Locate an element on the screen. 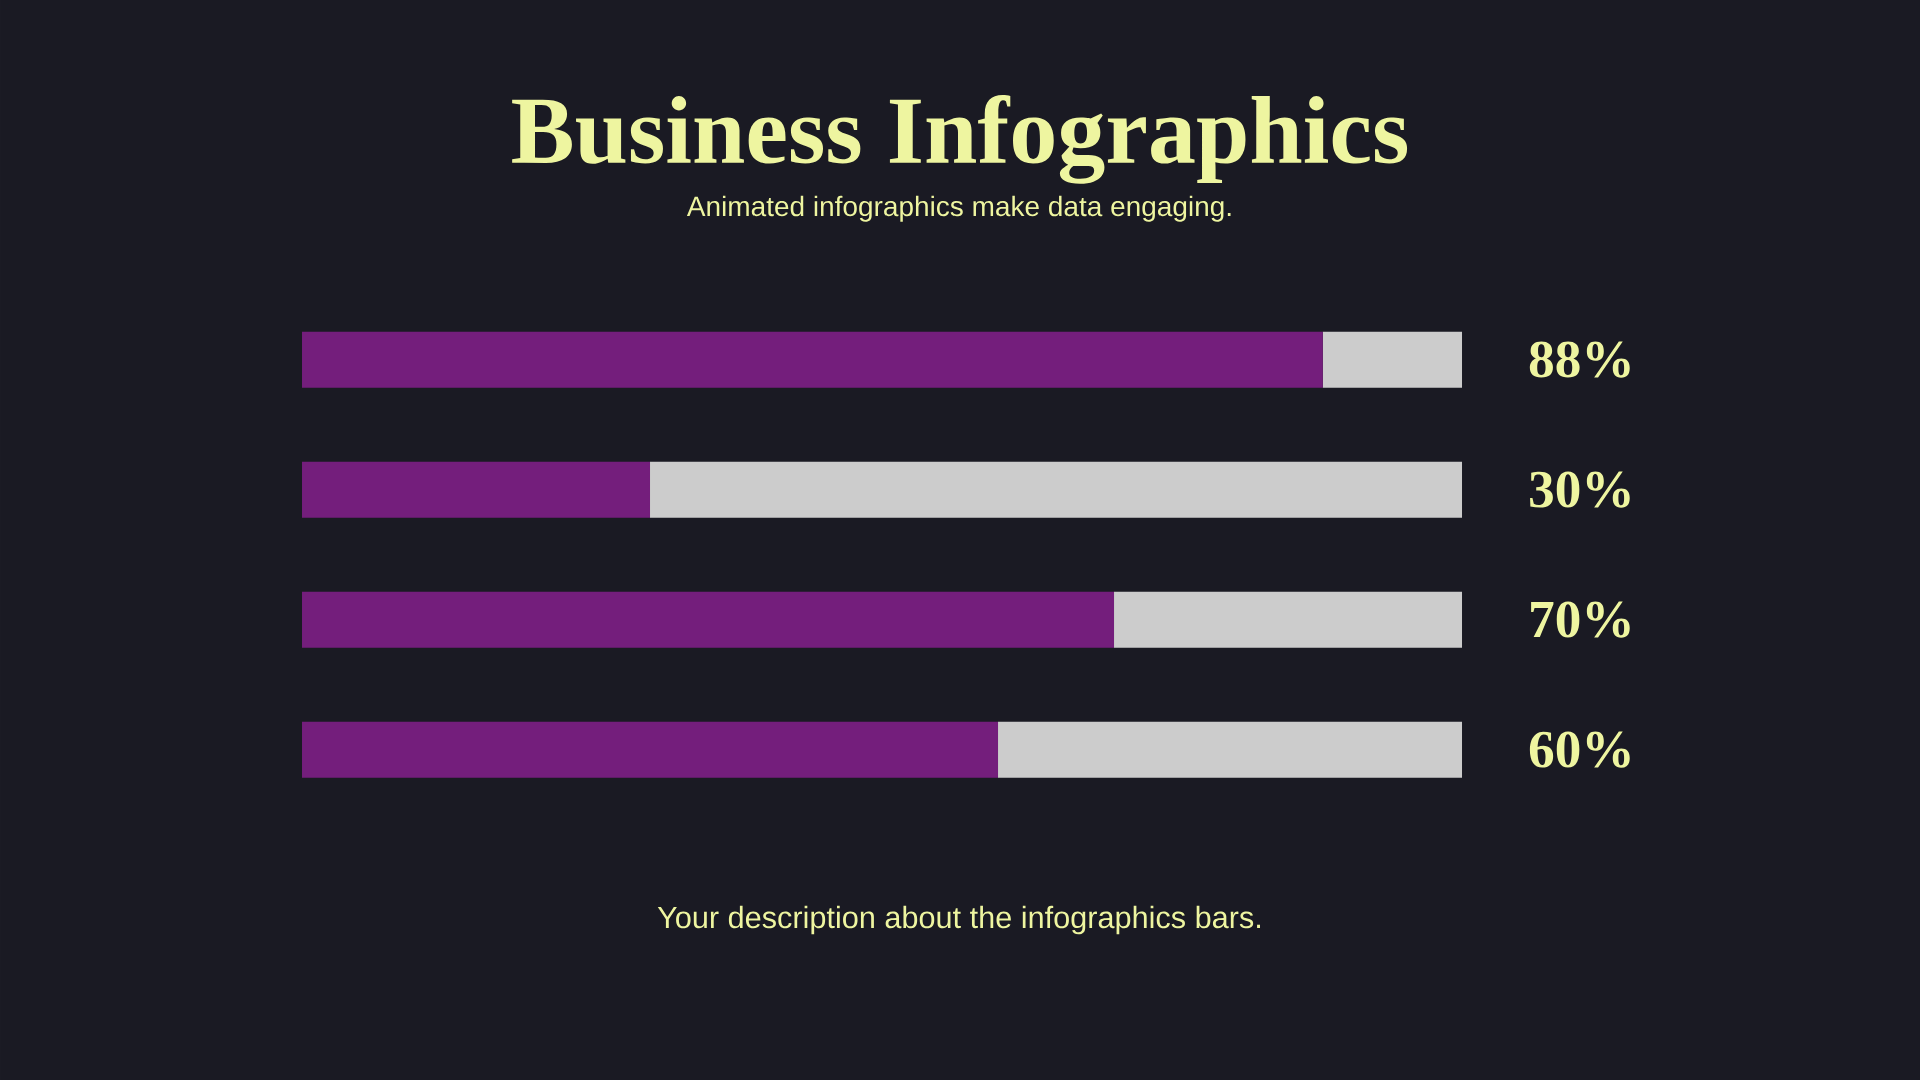 This screenshot has width=1920, height=1080. chart-subtitle: Animated infographics make data engaging. is located at coordinates (958, 208).